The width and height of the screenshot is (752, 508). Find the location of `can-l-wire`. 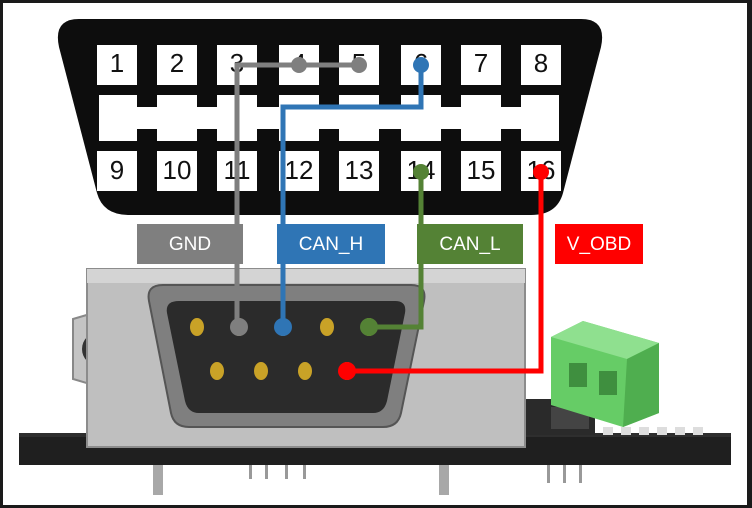

can-l-wire is located at coordinates (394, 250).